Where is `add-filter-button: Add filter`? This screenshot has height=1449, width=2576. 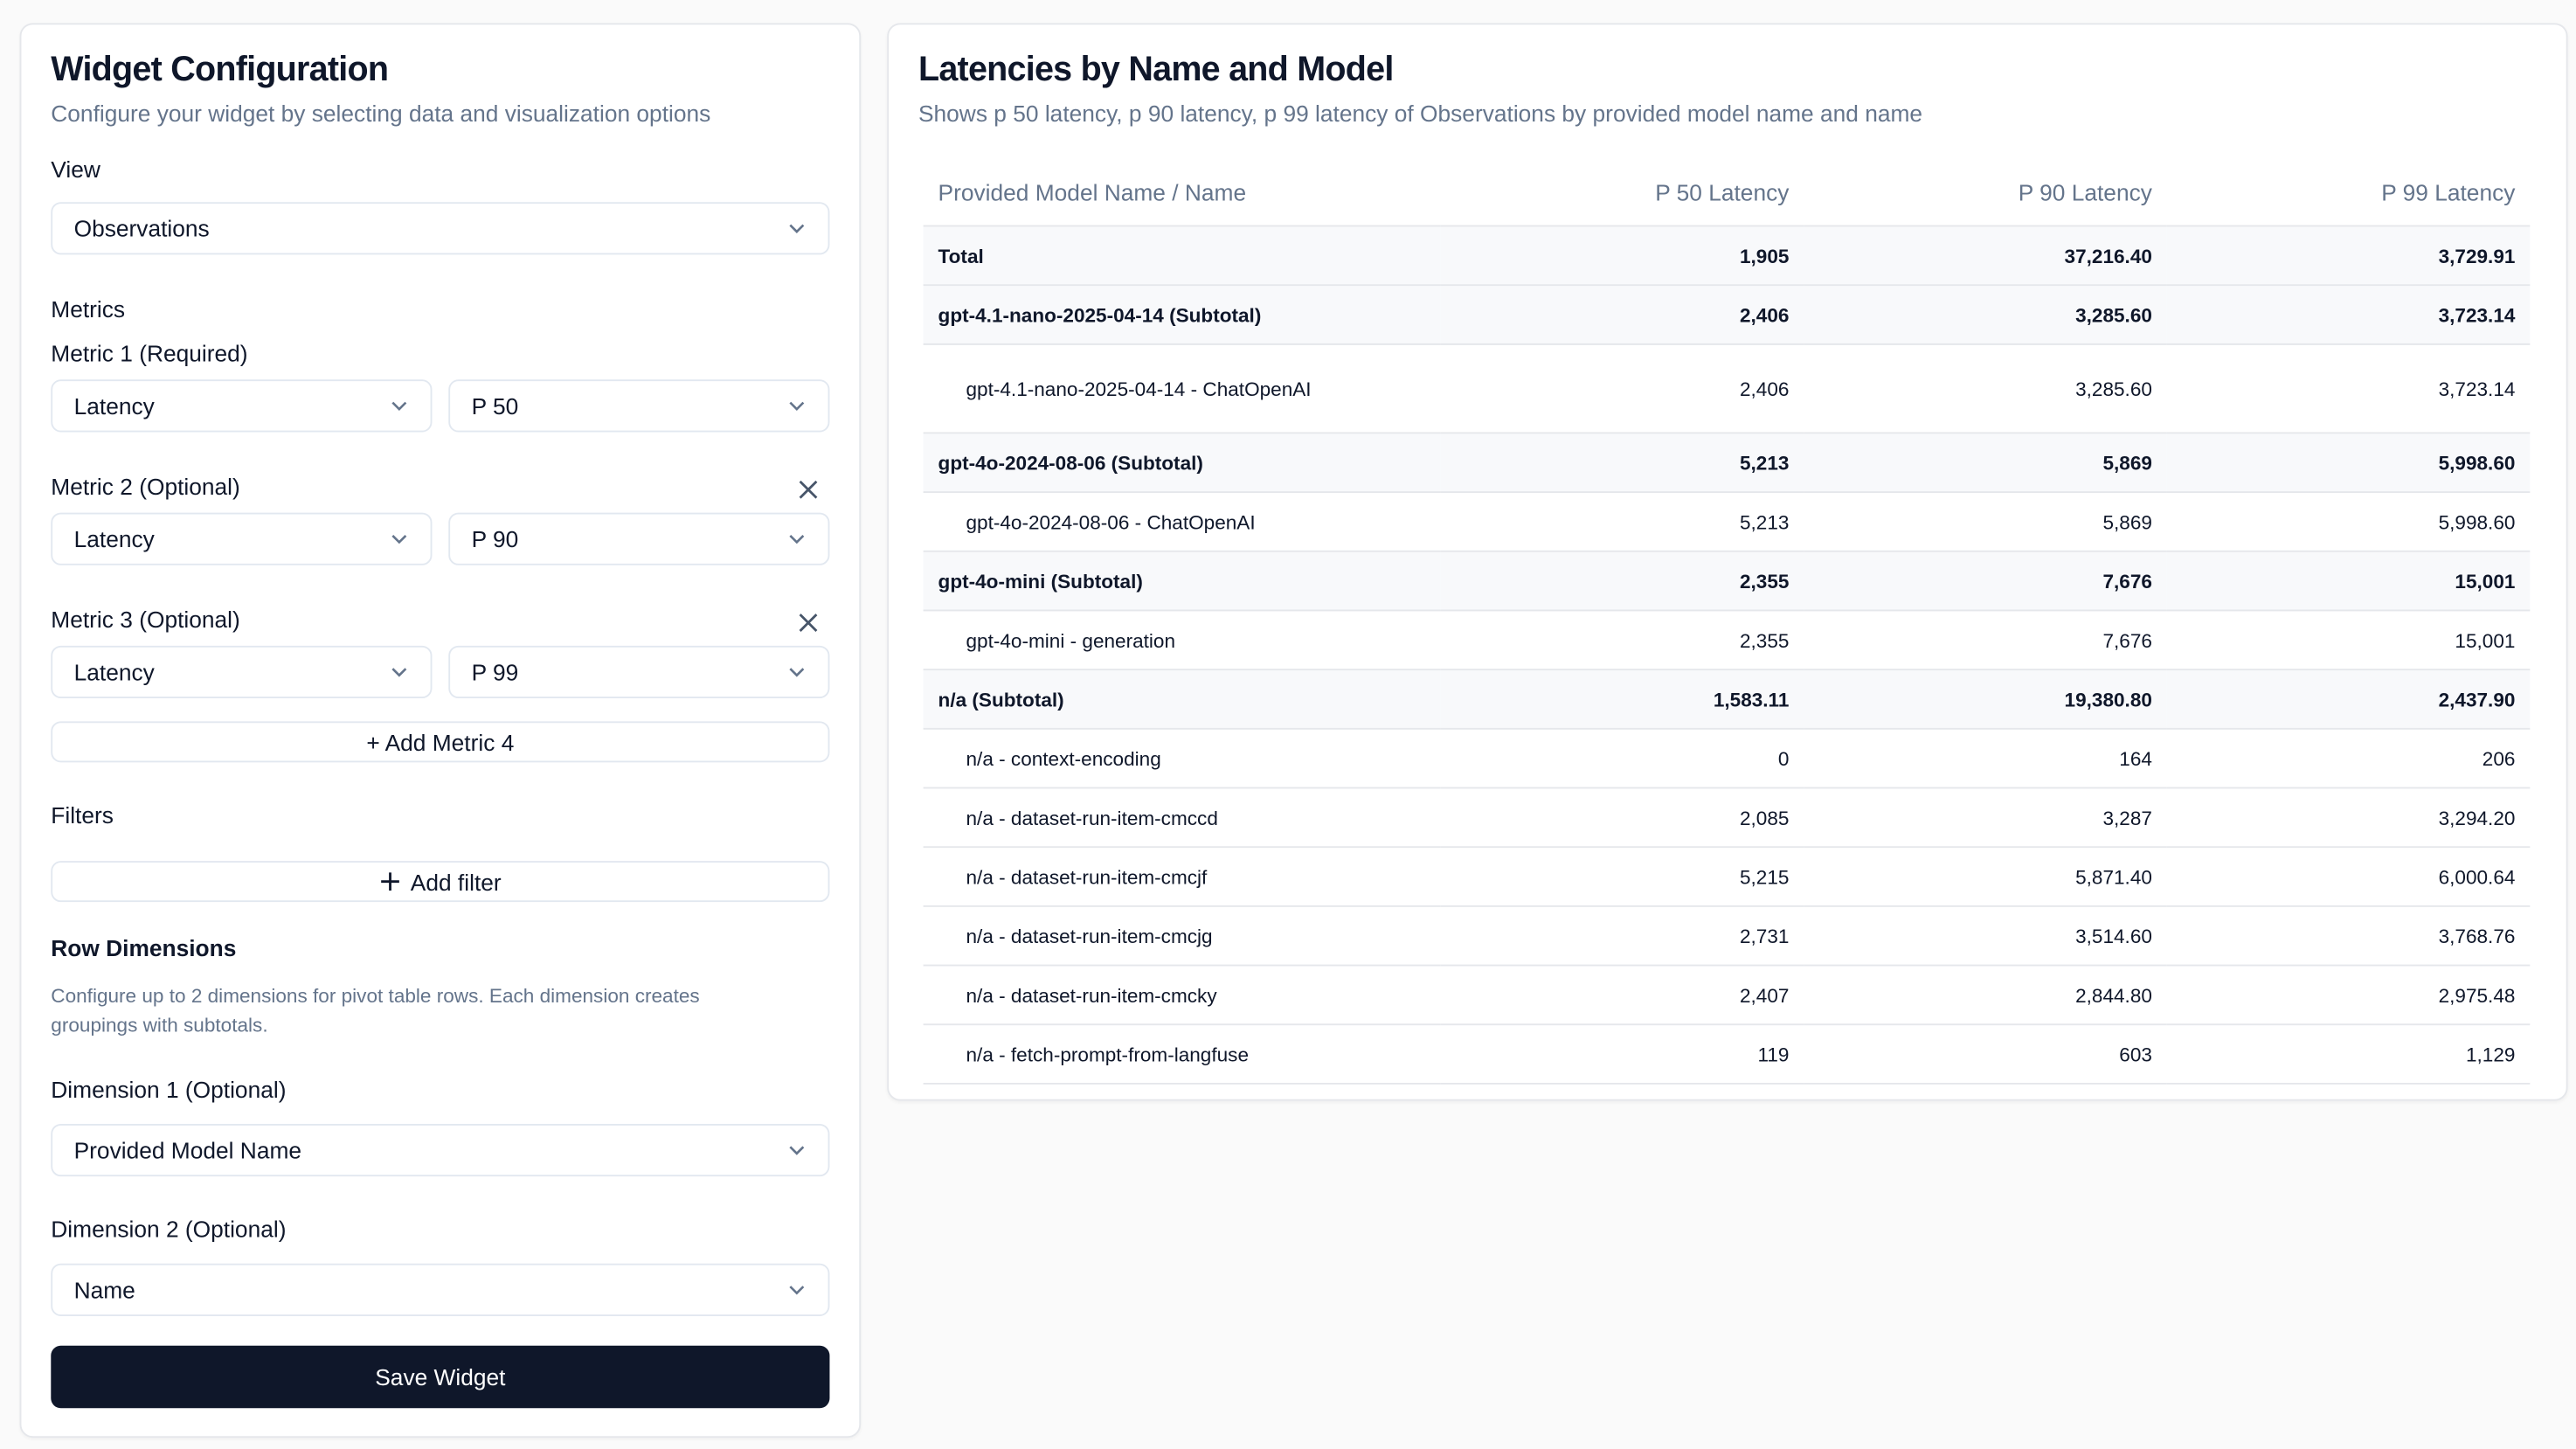 add-filter-button: Add filter is located at coordinates (440, 882).